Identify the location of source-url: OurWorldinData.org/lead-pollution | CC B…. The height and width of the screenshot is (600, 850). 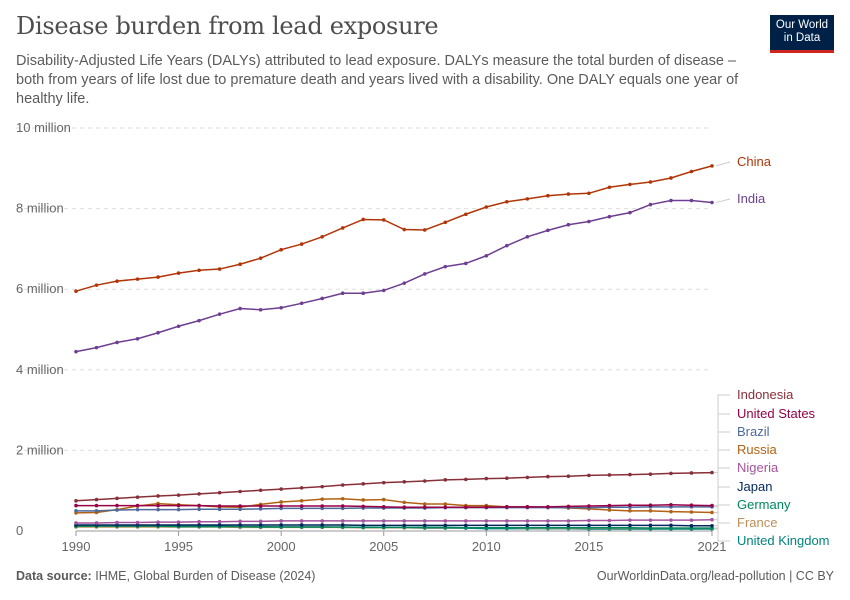
(715, 576).